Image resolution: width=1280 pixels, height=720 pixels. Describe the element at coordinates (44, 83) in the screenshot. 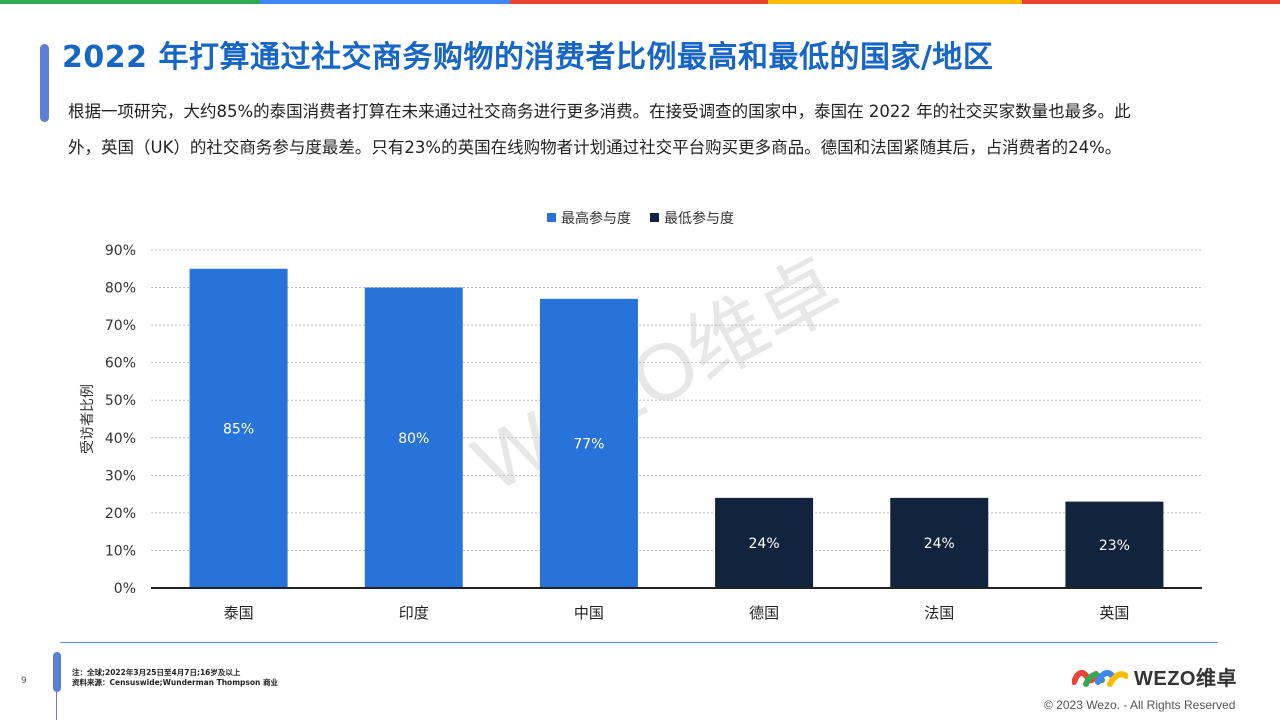

I see `title-accent-bar` at that location.